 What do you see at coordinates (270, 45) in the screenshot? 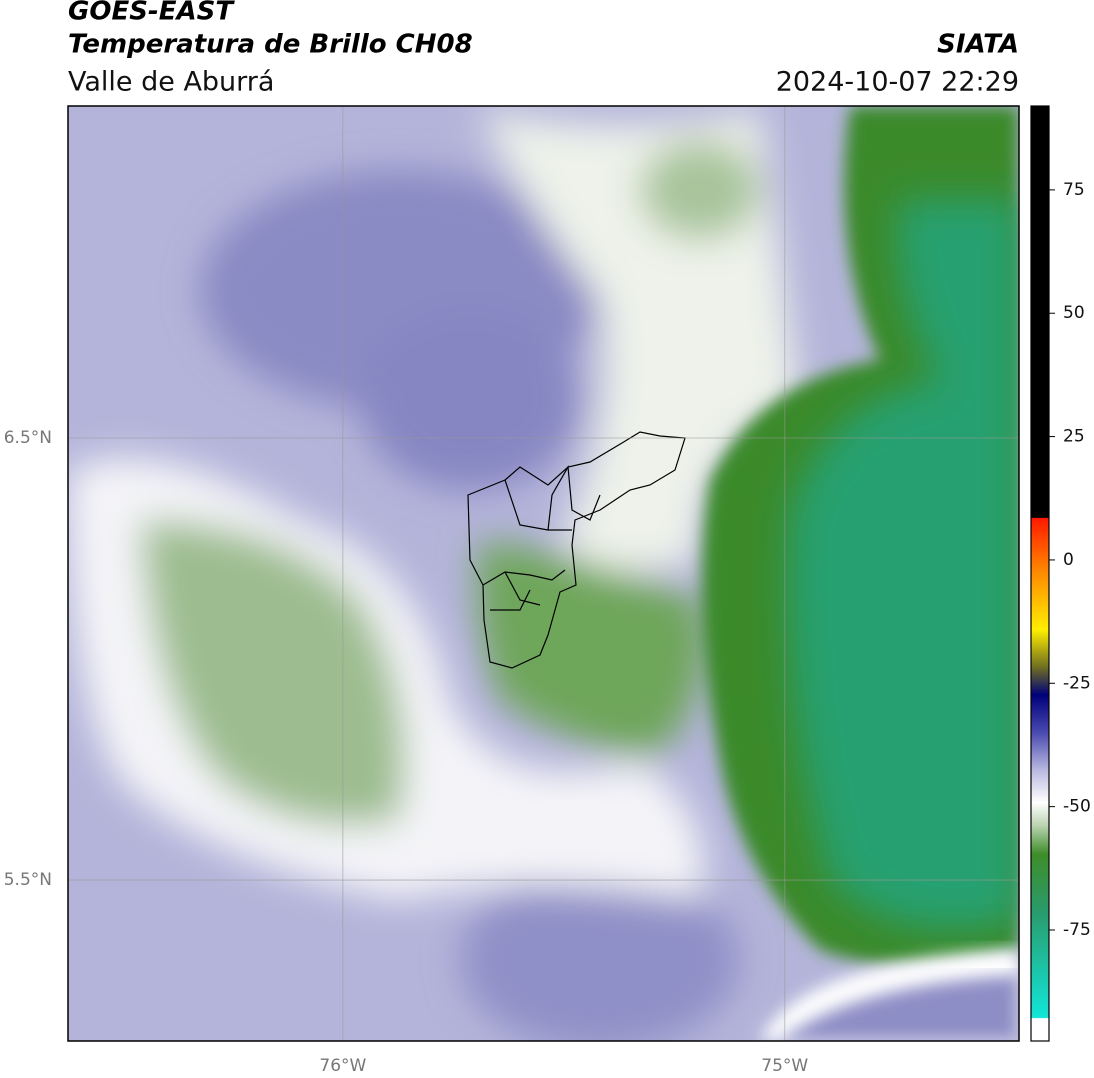
I see `product-title: Temperatura de Brillo CH08` at bounding box center [270, 45].